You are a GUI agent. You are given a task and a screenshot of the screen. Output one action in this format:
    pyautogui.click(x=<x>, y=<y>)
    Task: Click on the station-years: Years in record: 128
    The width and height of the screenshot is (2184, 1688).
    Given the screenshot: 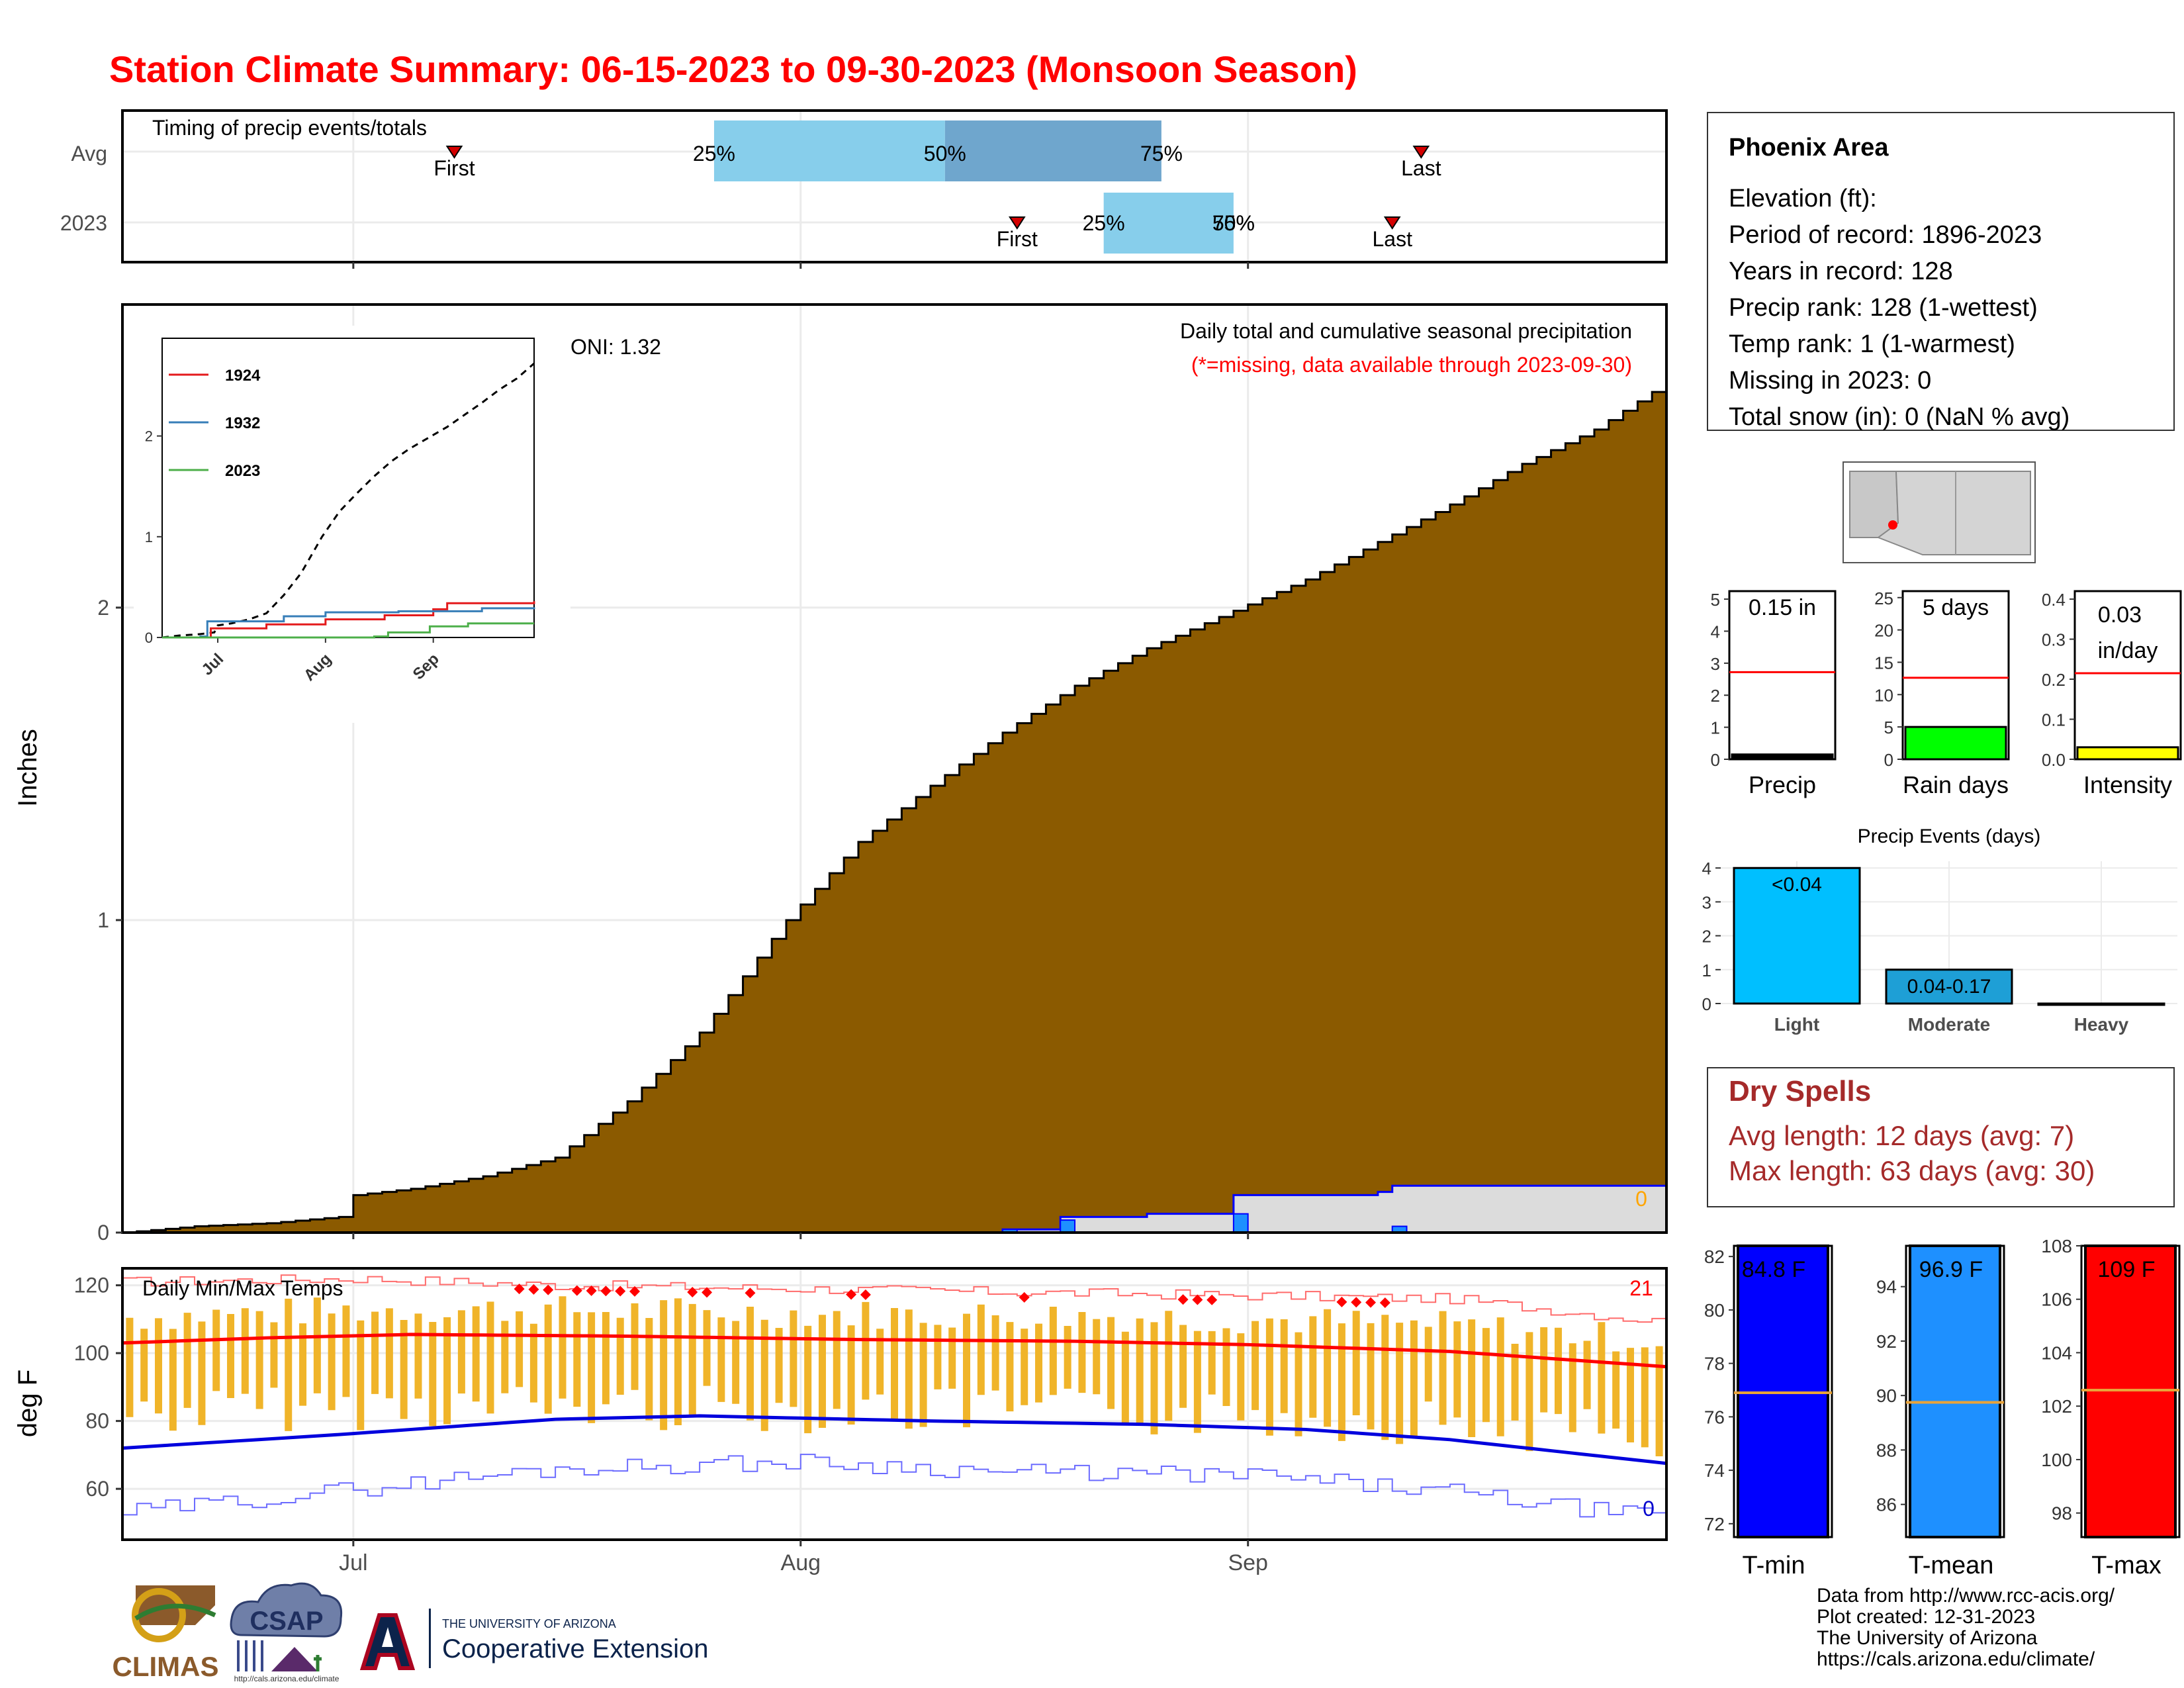 What is the action you would take?
    pyautogui.click(x=1841, y=271)
    